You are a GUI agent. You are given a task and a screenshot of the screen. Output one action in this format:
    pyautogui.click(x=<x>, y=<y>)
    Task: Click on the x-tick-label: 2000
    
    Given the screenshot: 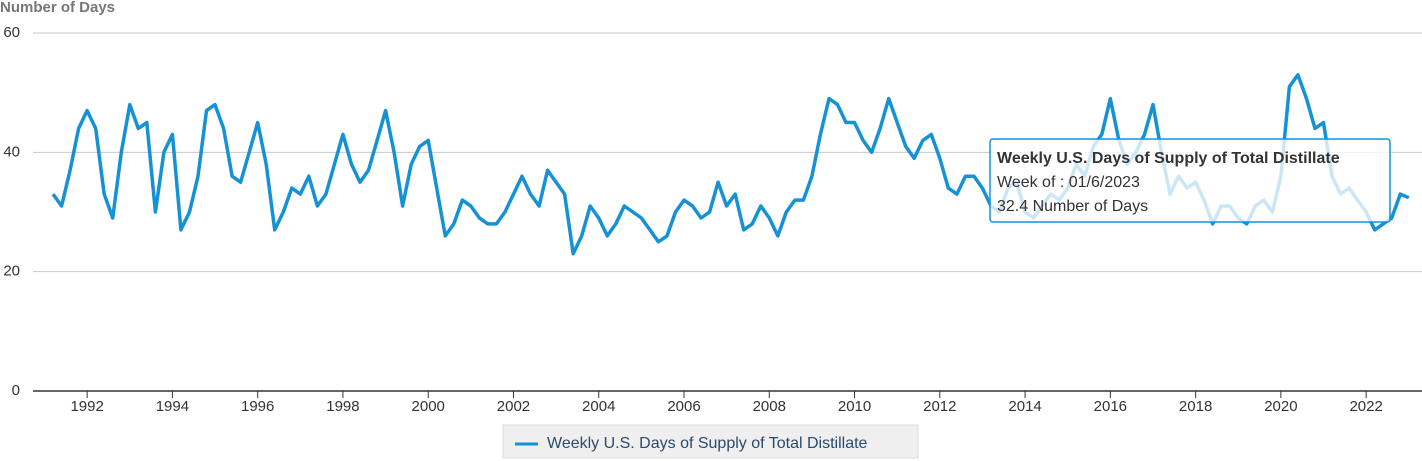 What is the action you would take?
    pyautogui.click(x=428, y=406)
    